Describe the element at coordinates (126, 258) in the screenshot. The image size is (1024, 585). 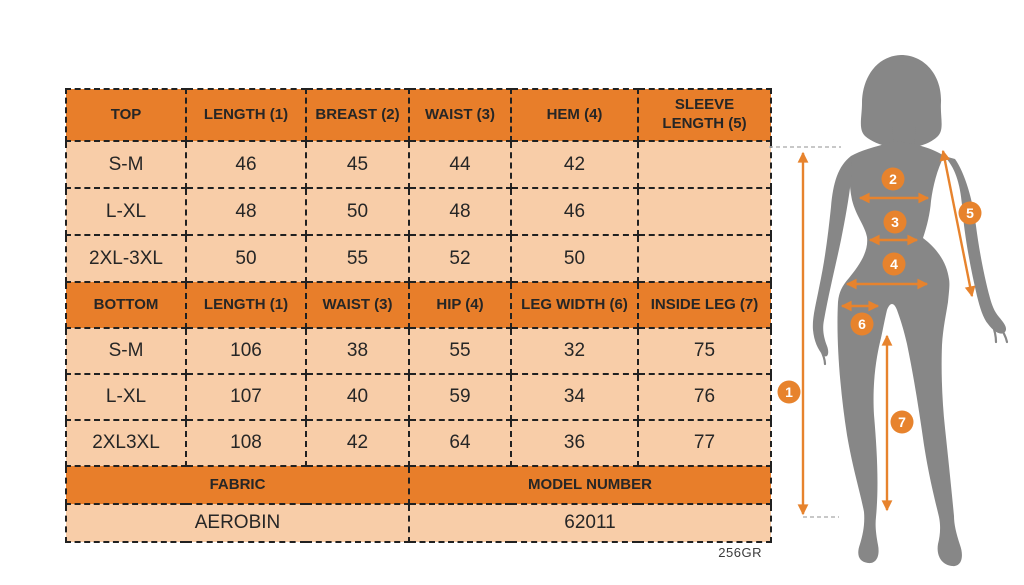
I see `size-cell: 2XL-3XL` at that location.